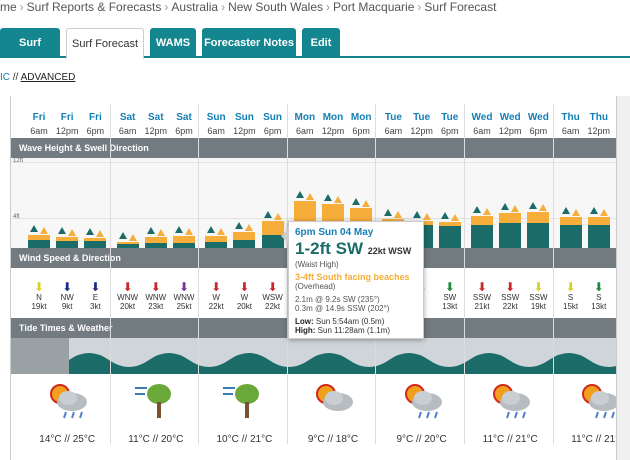 The height and width of the screenshot is (460, 630). I want to click on forecast-column: Wed 6am, so click(482, 278).